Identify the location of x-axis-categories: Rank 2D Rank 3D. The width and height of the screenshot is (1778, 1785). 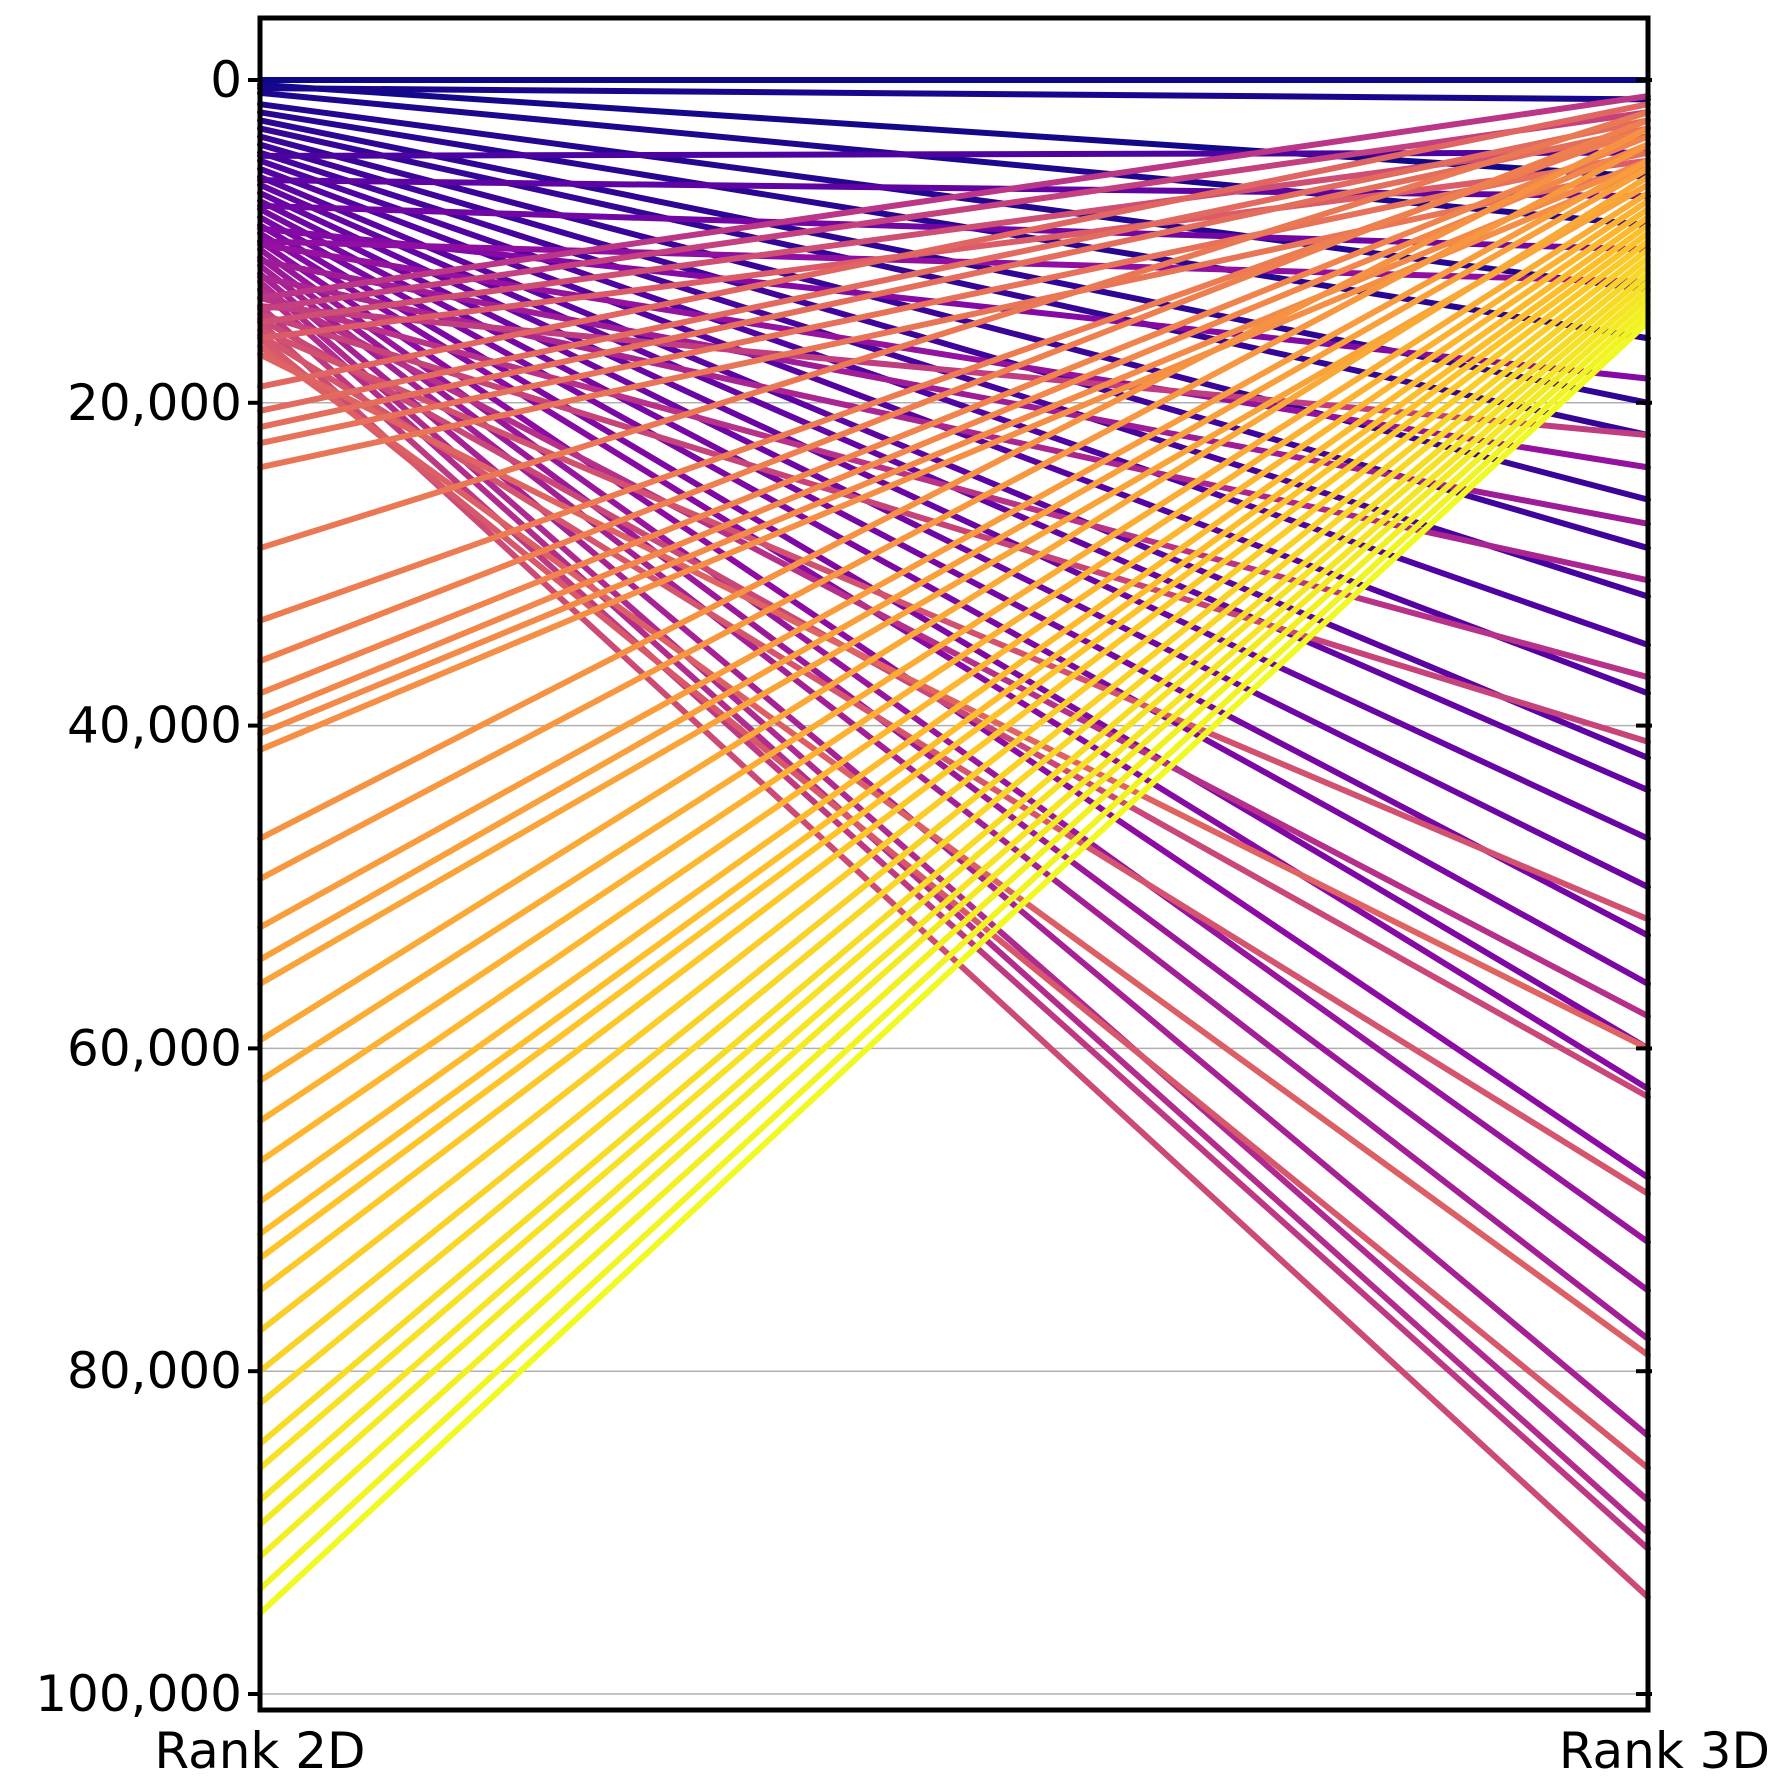
(962, 1751).